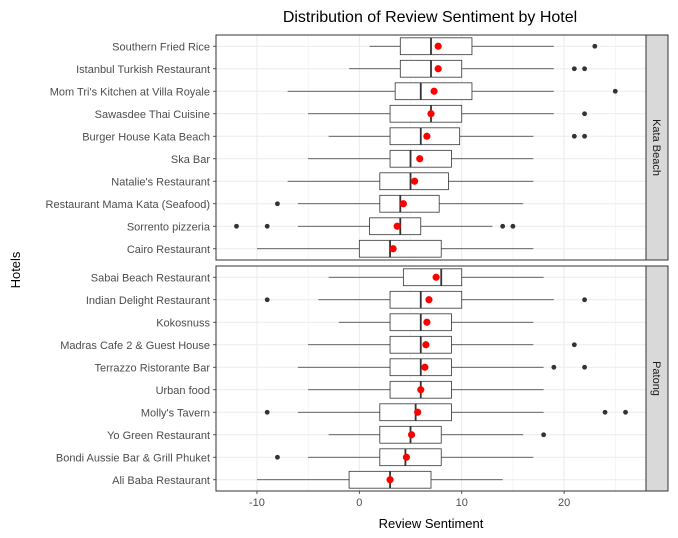 The height and width of the screenshot is (538, 678). I want to click on x-tick-label: -10, so click(257, 503).